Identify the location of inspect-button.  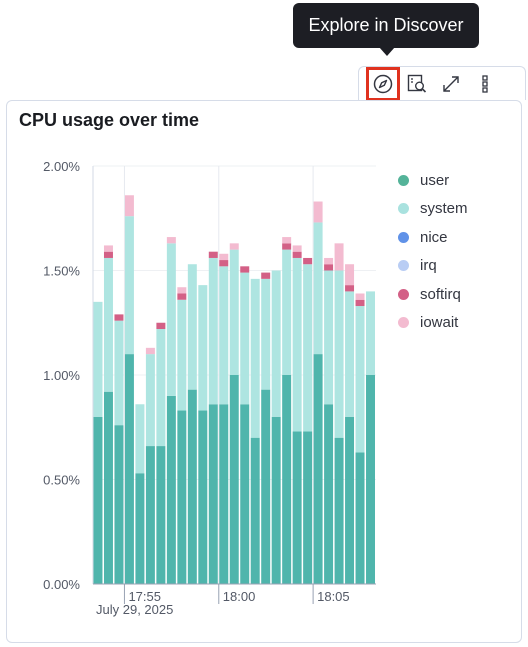
(417, 84).